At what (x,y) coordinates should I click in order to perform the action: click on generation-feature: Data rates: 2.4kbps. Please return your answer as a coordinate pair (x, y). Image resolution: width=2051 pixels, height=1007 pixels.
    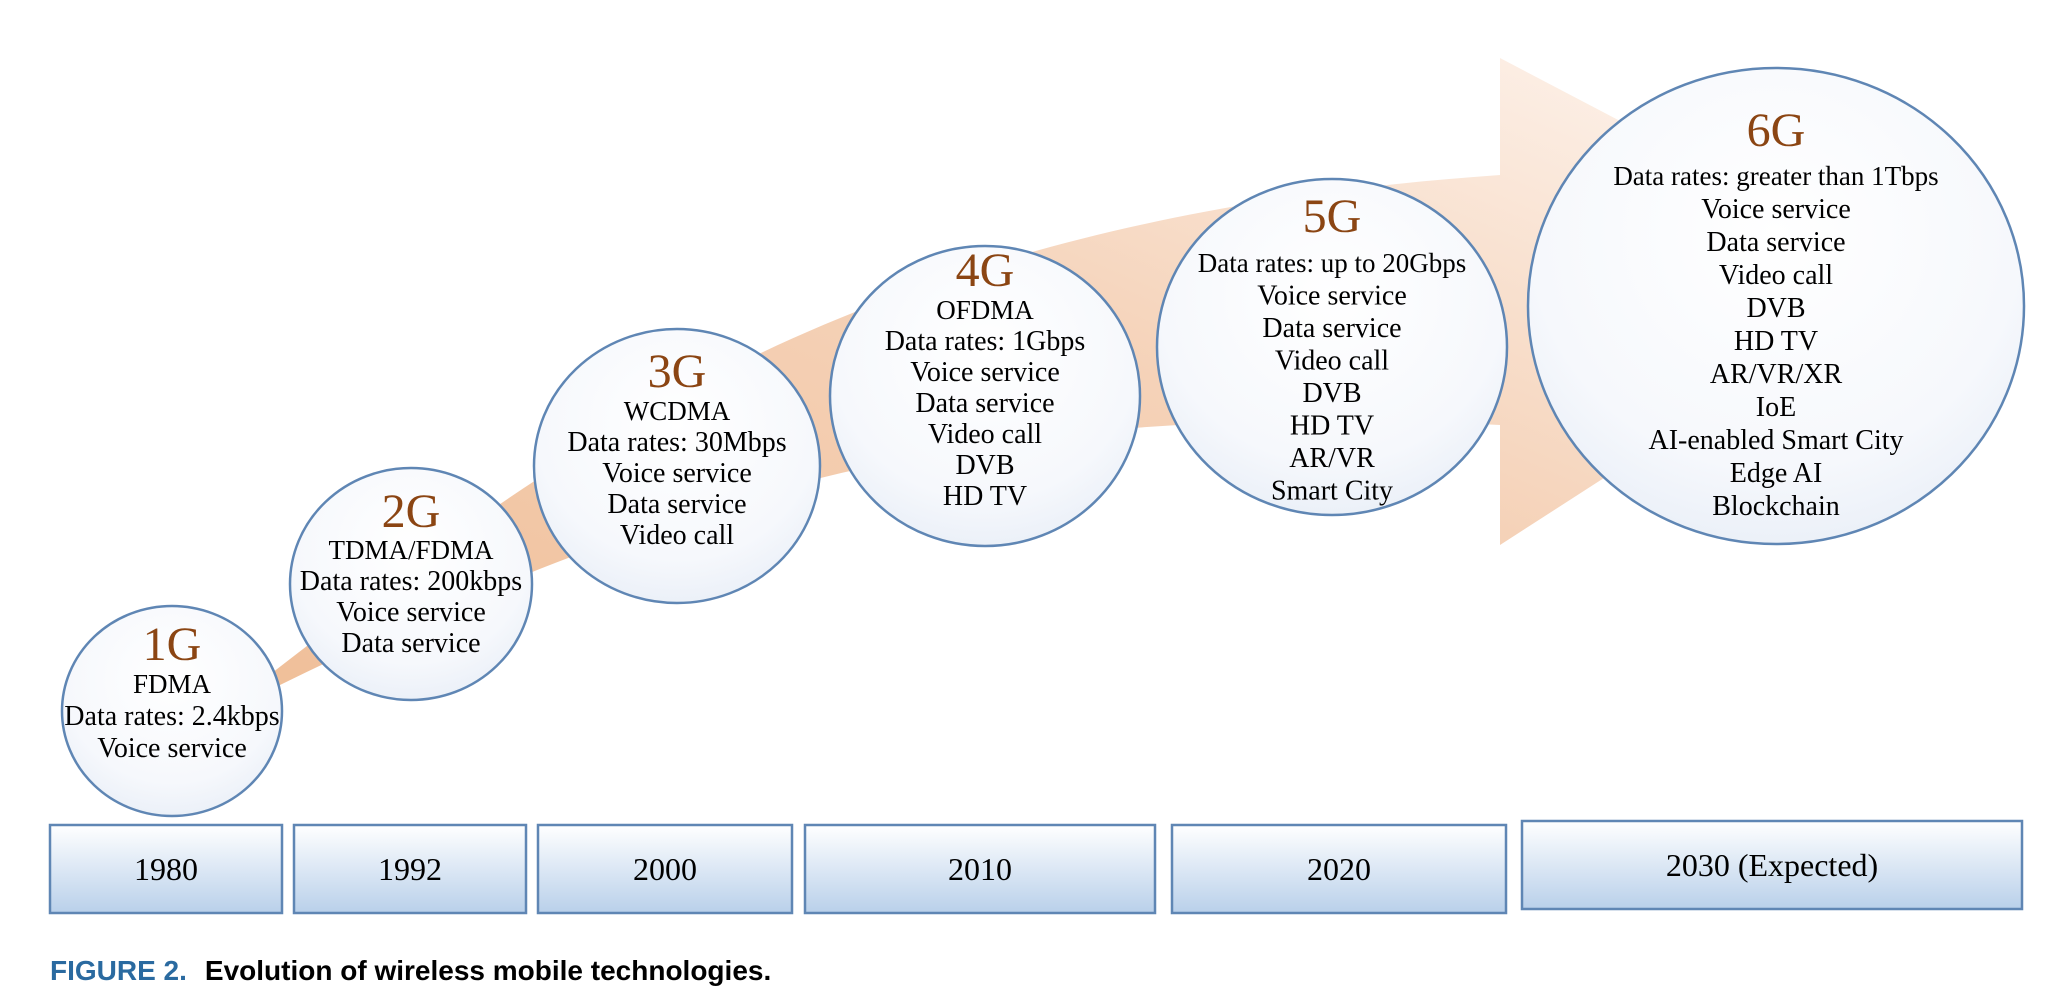
    Looking at the image, I should click on (171, 716).